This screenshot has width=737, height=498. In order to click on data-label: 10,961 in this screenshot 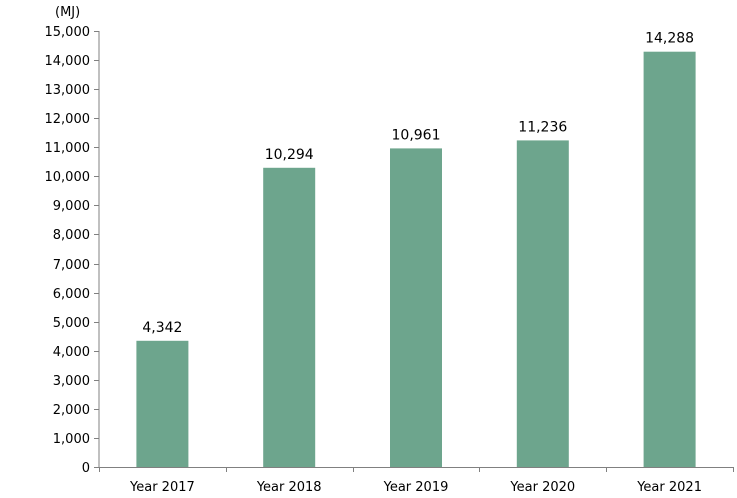, I will do `click(416, 135)`.